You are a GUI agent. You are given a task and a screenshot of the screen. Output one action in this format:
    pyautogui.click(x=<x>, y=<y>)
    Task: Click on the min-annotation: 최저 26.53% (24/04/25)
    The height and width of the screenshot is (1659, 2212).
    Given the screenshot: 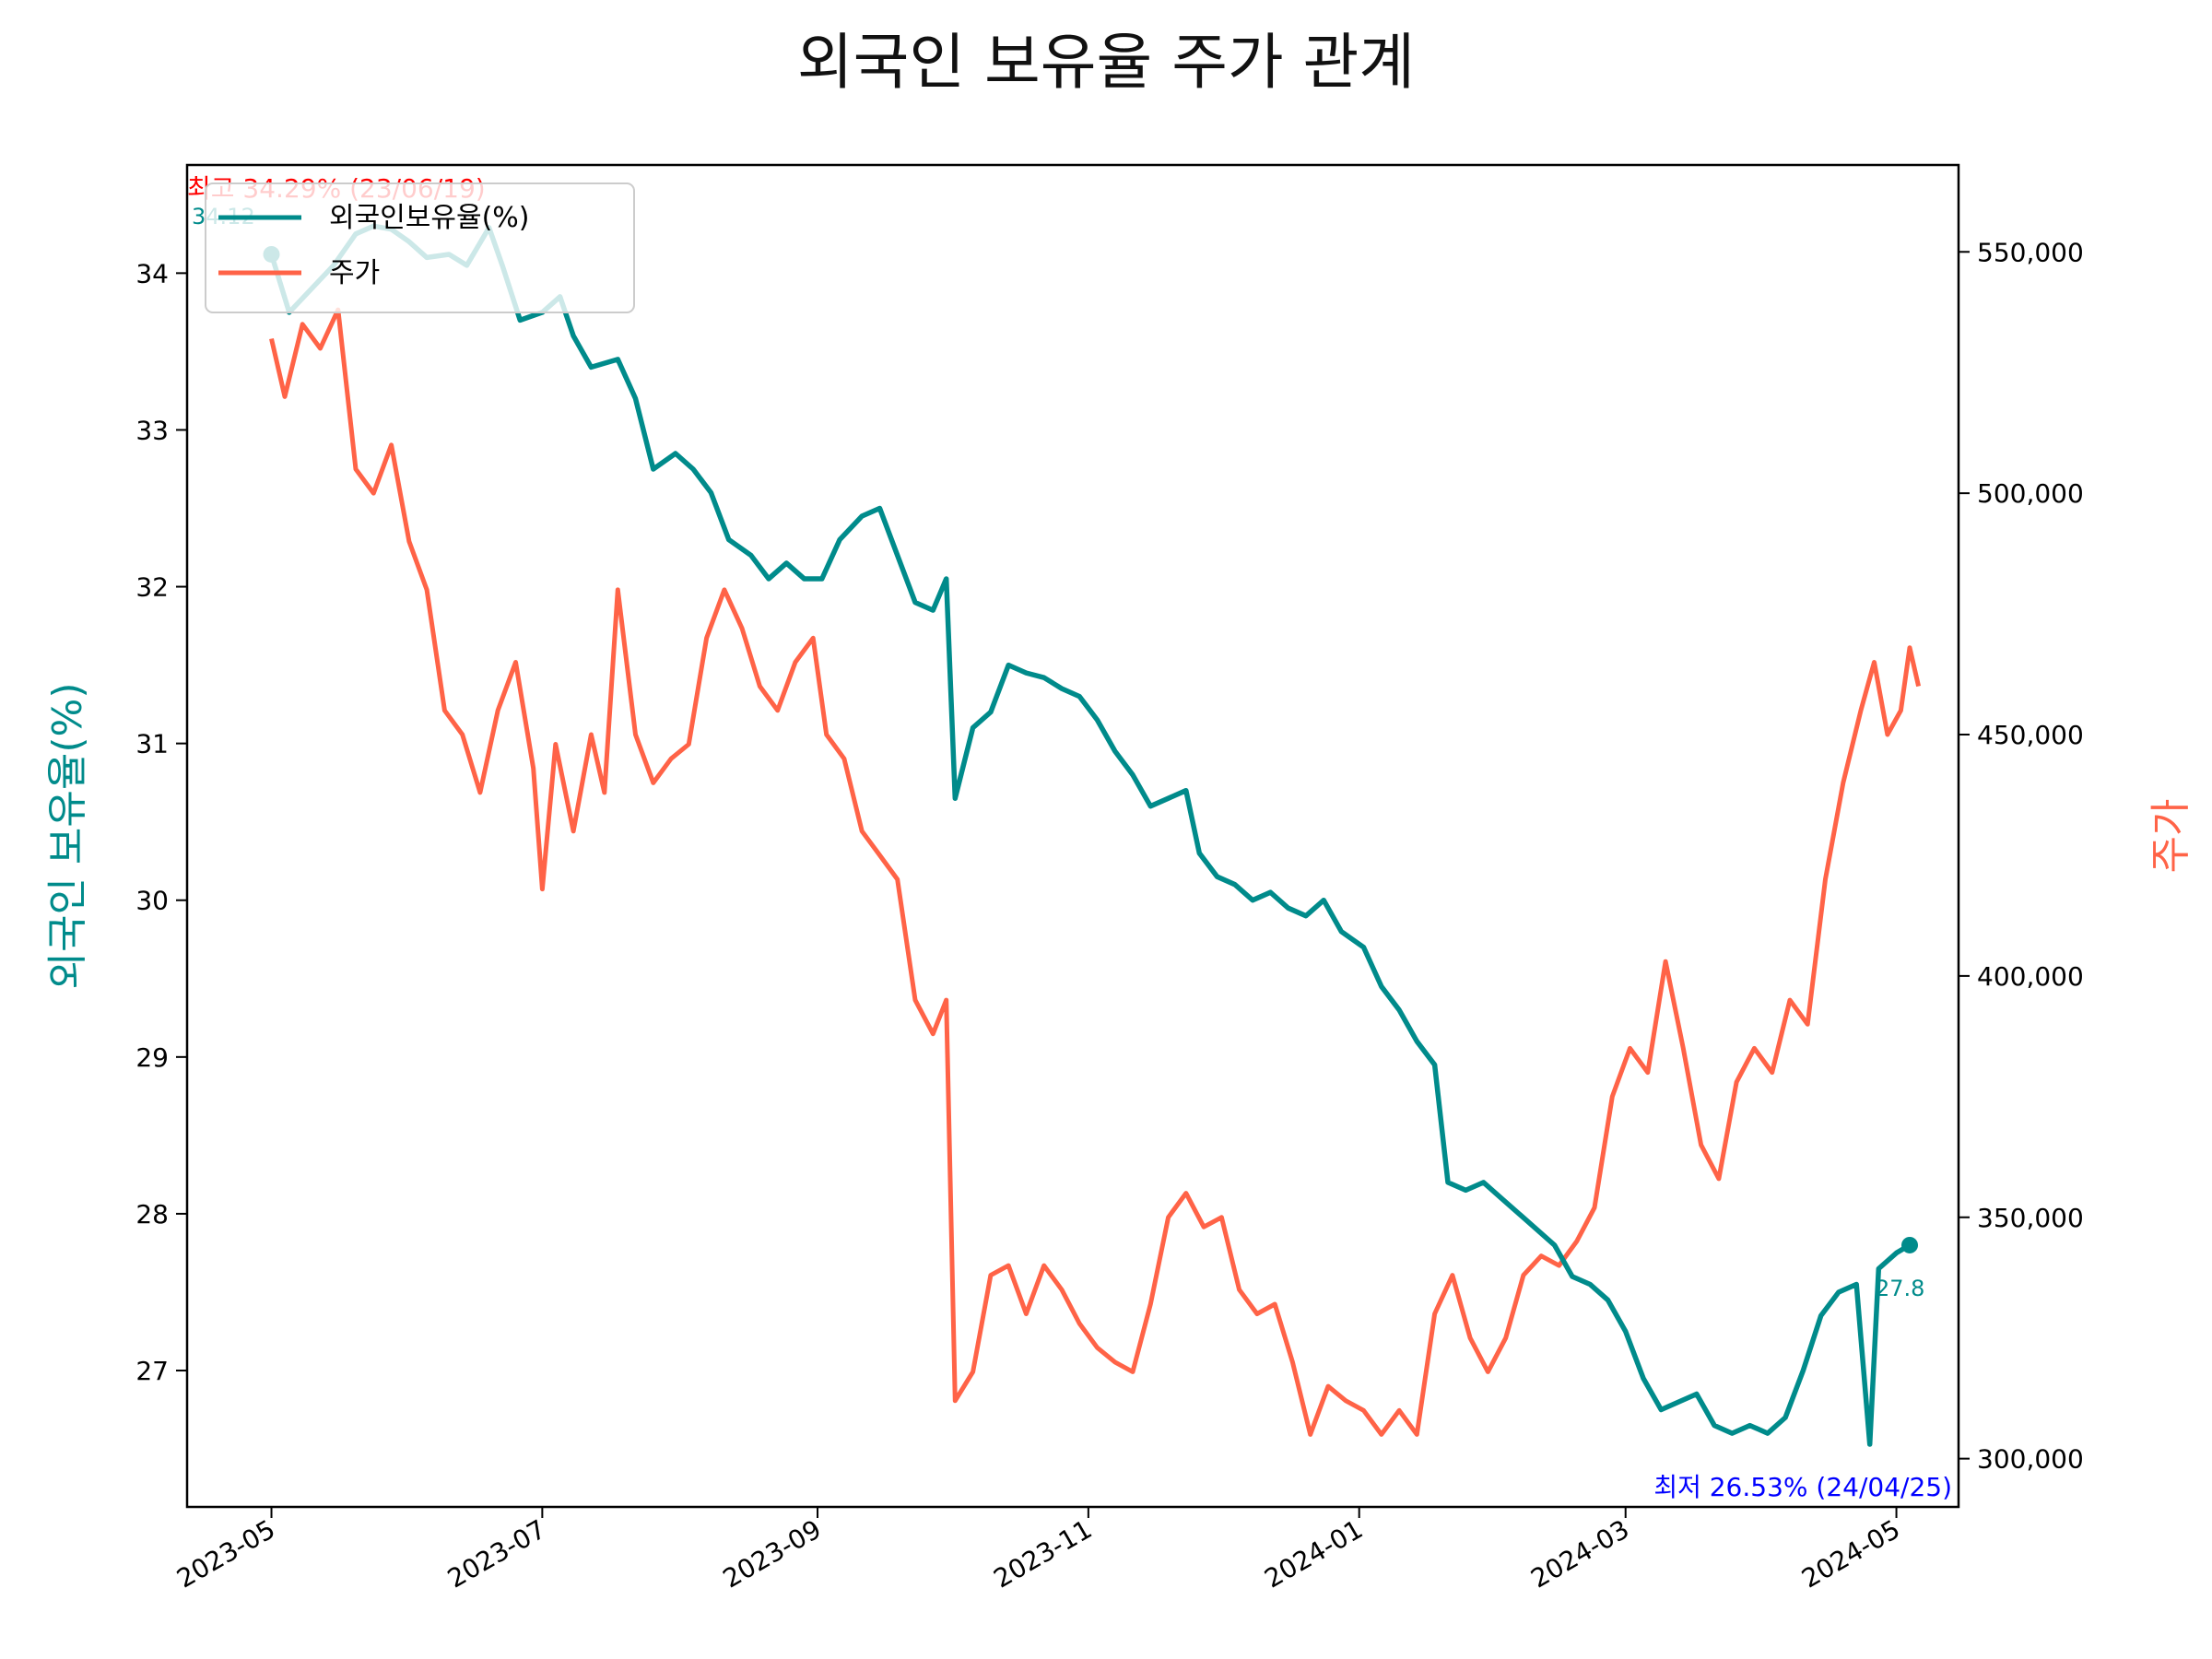 What is the action you would take?
    pyautogui.click(x=1802, y=1487)
    